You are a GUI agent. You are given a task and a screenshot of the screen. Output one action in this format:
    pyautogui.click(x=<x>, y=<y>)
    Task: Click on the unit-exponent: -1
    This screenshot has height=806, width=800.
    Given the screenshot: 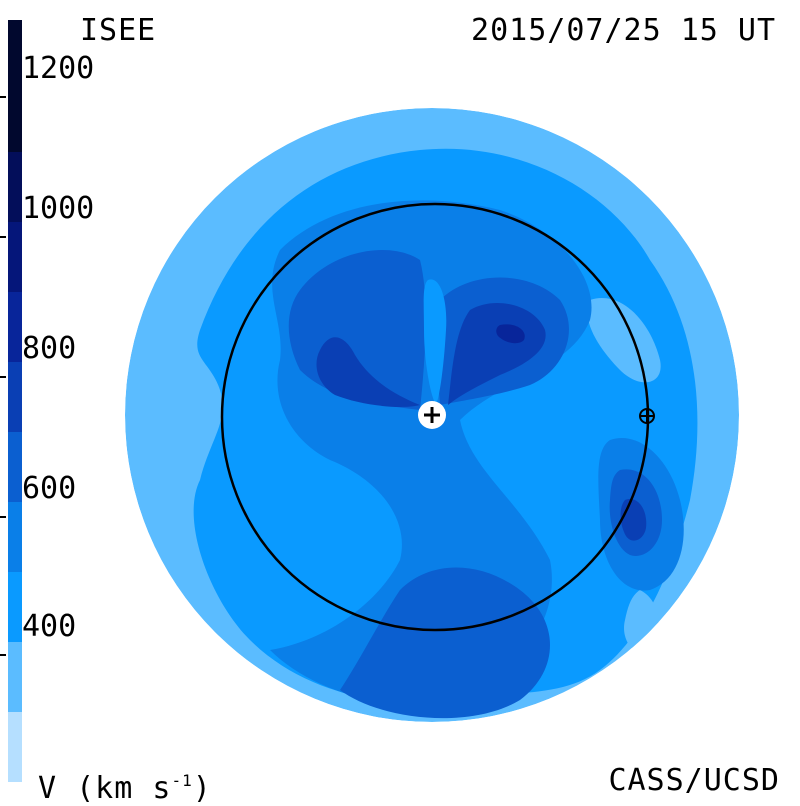 What is the action you would take?
    pyautogui.click(x=182, y=780)
    